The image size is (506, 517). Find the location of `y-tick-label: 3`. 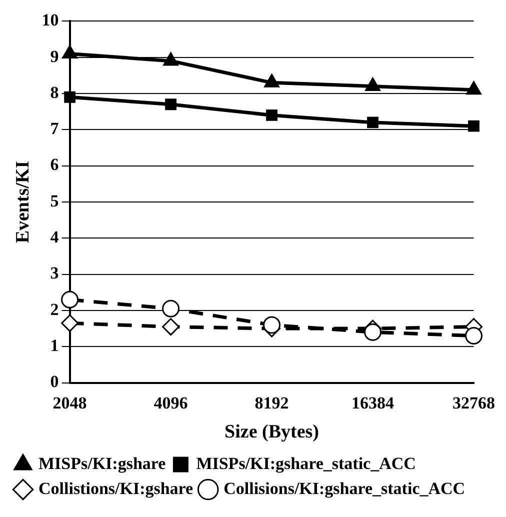

y-tick-label: 3 is located at coordinates (54, 273).